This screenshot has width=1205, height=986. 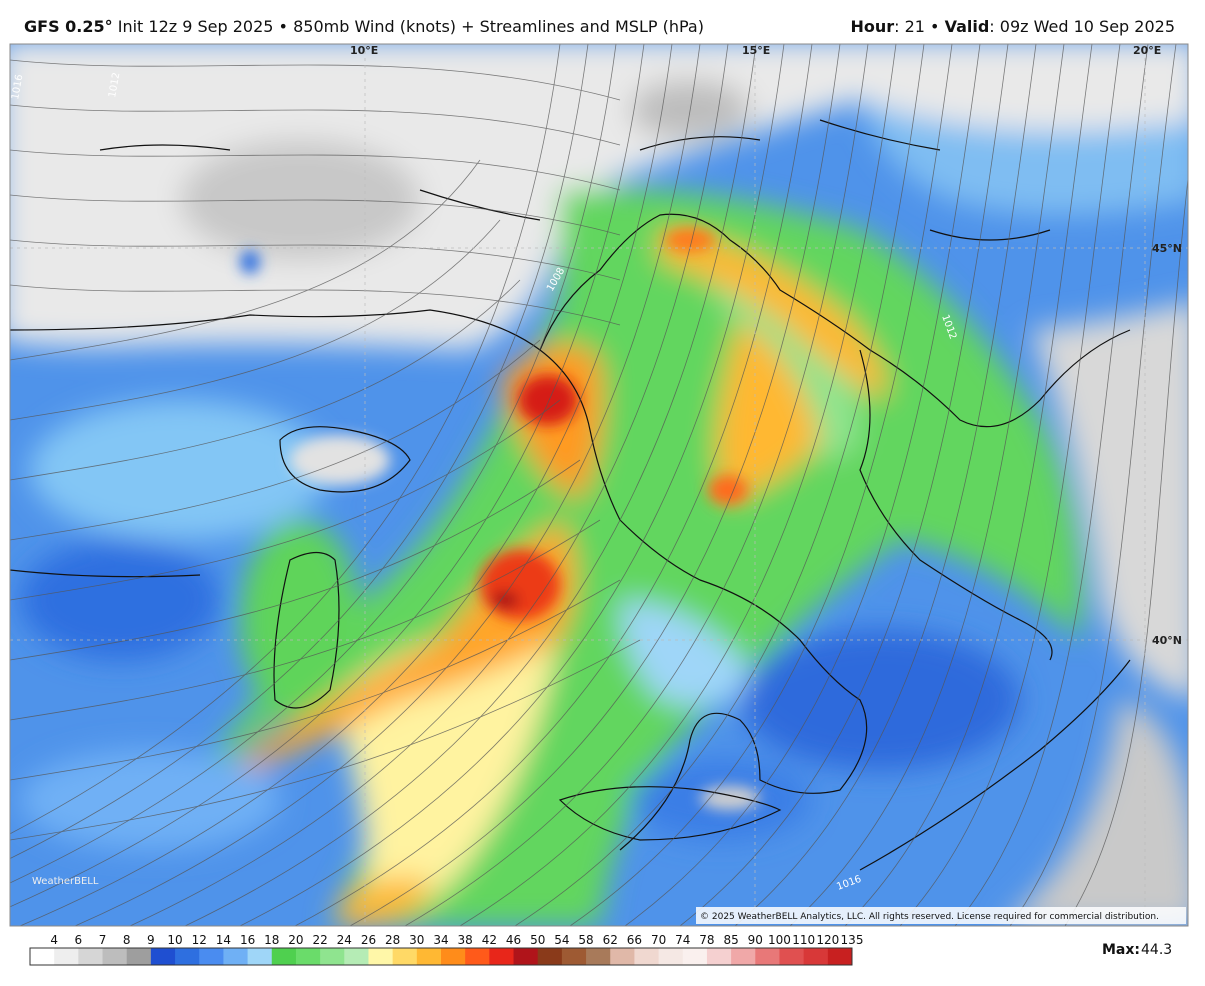 What do you see at coordinates (513, 940) in the screenshot?
I see `colorbar-tick-label: 46` at bounding box center [513, 940].